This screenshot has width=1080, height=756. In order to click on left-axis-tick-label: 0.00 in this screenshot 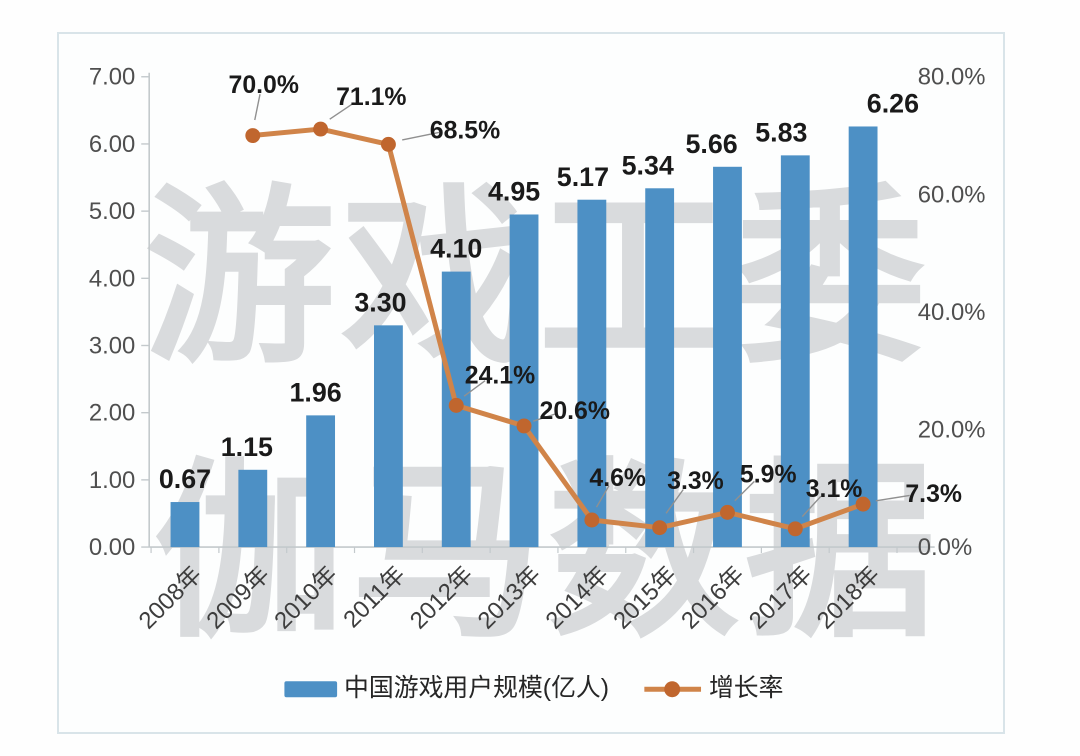, I will do `click(112, 547)`.